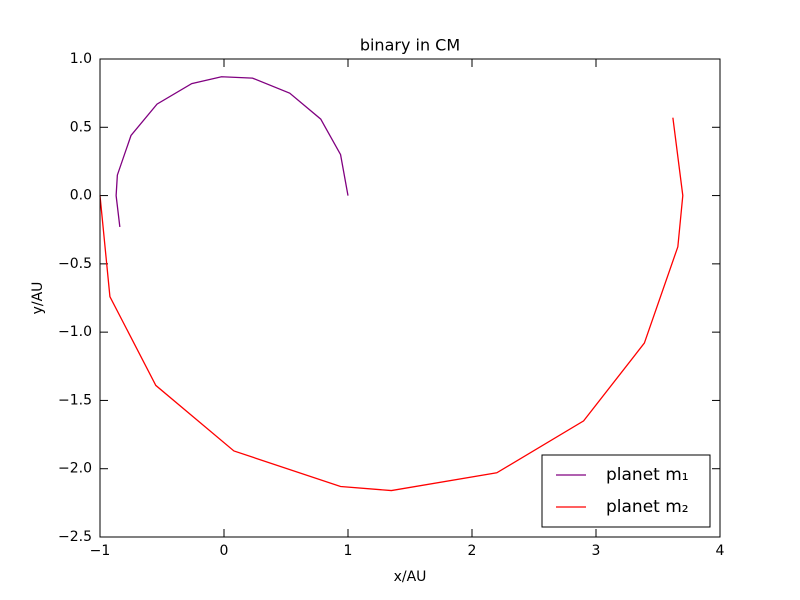 The height and width of the screenshot is (600, 800). What do you see at coordinates (100, 551) in the screenshot?
I see `x-tick-label: −1` at bounding box center [100, 551].